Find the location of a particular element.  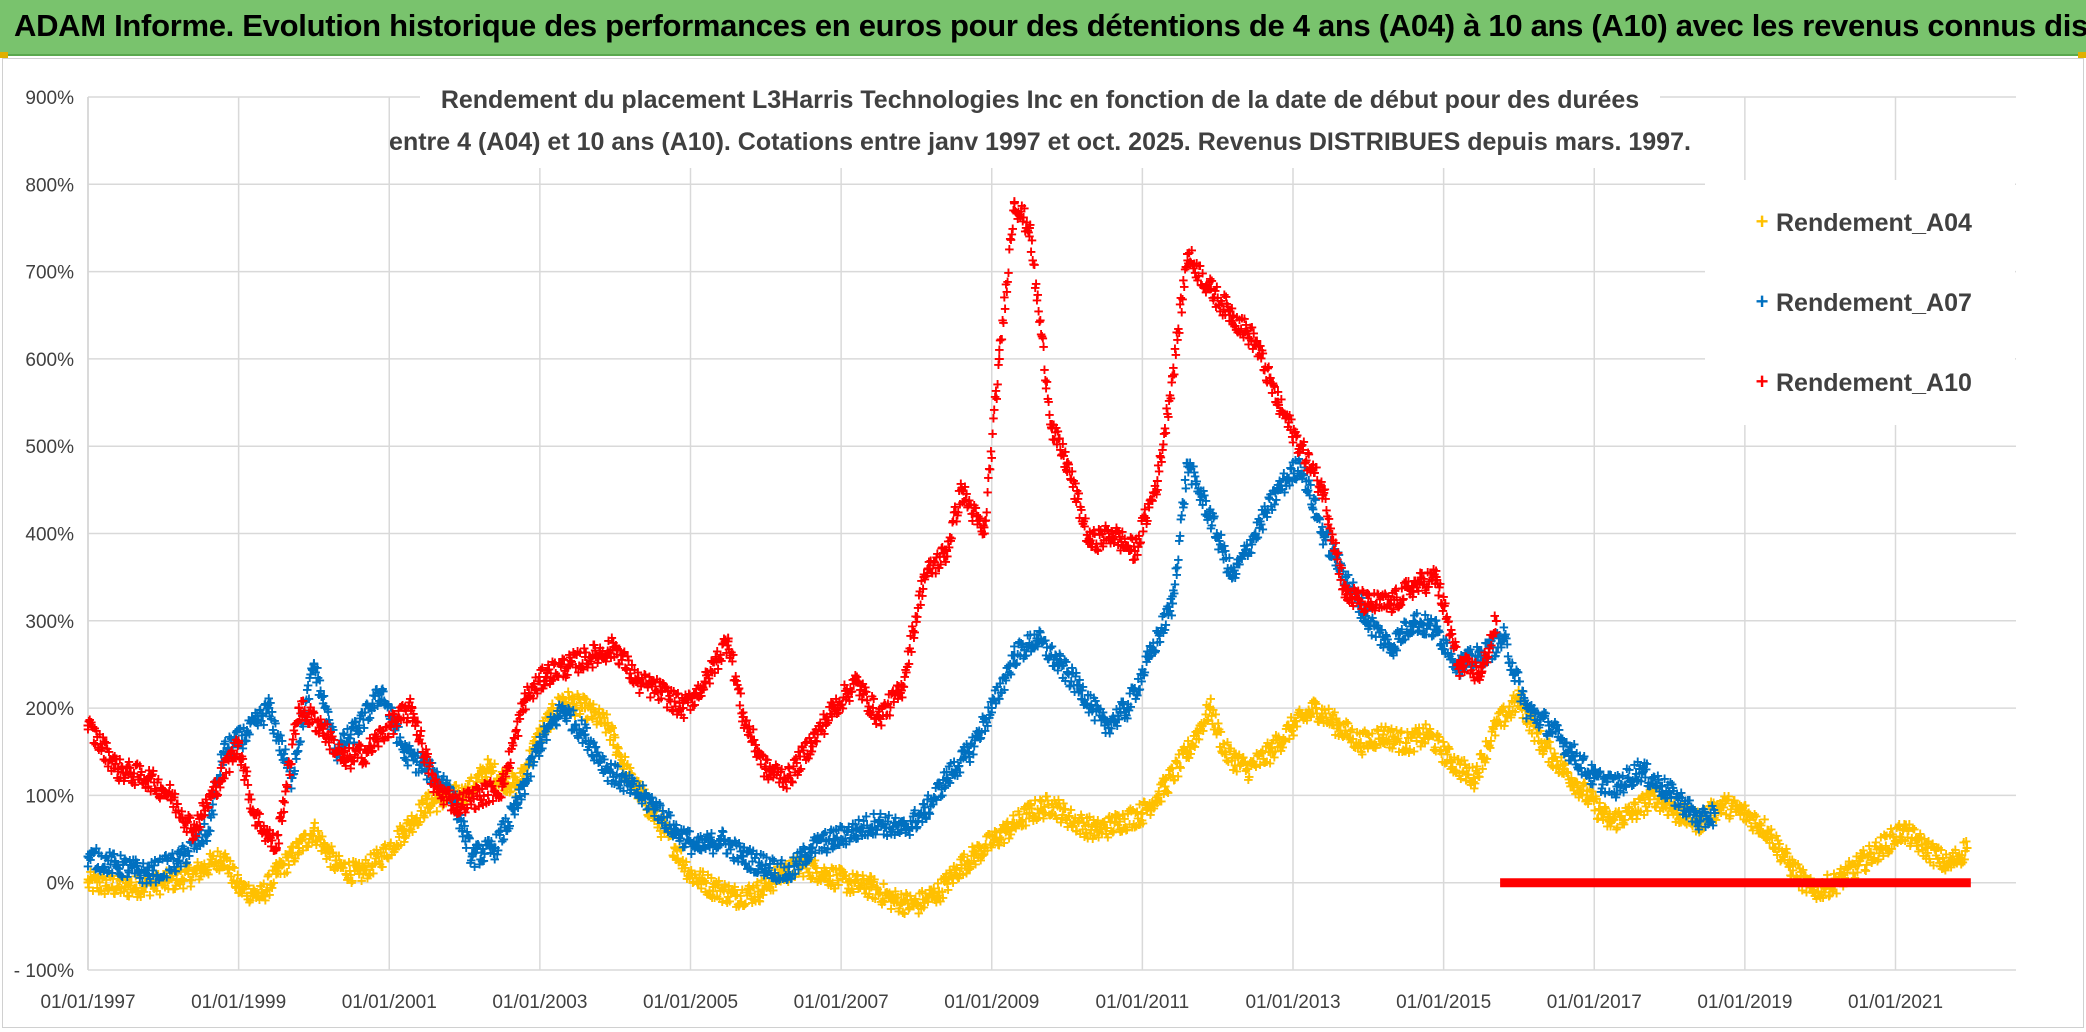

corner-mark-left is located at coordinates (4, 55).